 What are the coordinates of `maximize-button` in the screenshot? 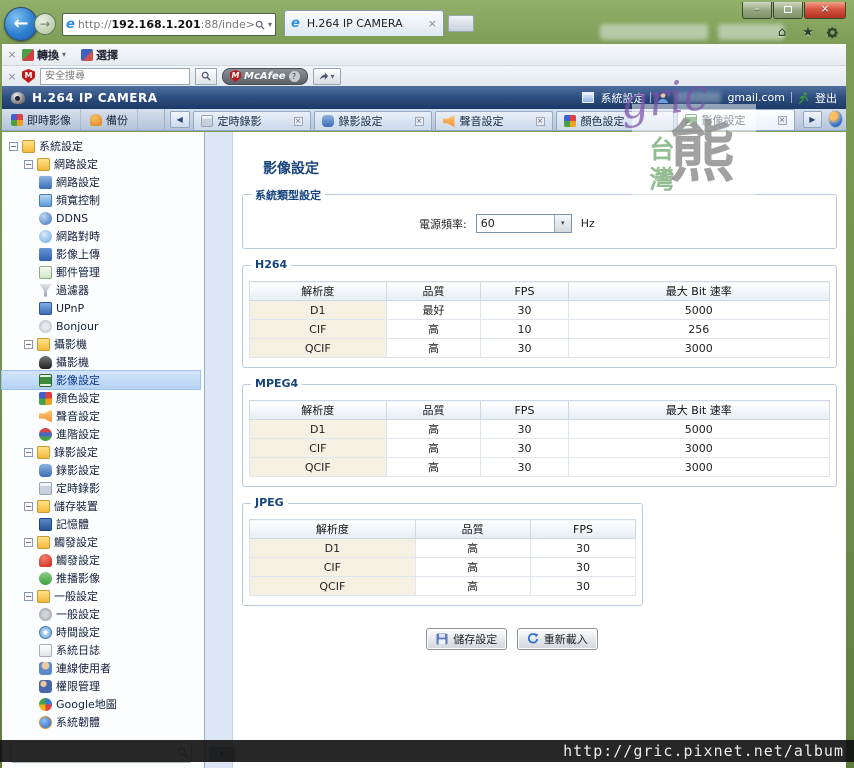 It's located at (788, 10).